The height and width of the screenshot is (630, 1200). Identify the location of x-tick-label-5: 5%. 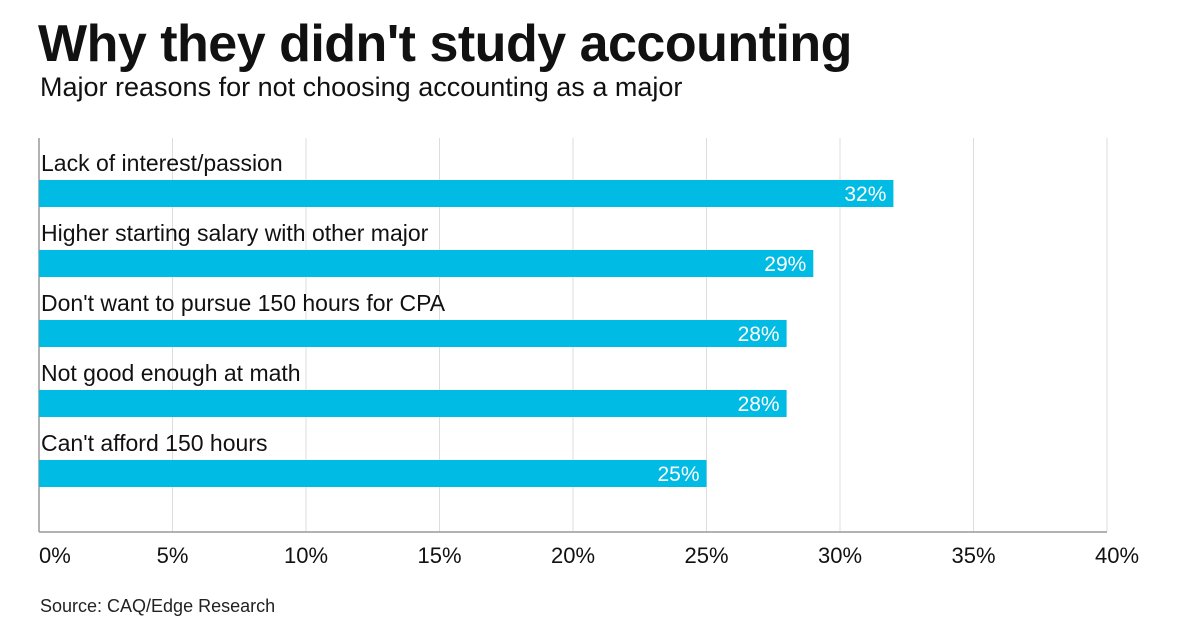
(173, 555).